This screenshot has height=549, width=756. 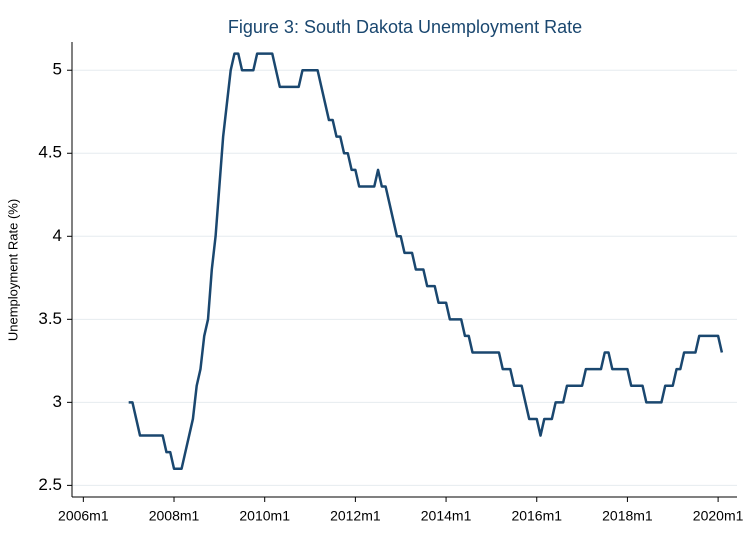 What do you see at coordinates (50, 484) in the screenshot?
I see `y-tick-label: 2.5` at bounding box center [50, 484].